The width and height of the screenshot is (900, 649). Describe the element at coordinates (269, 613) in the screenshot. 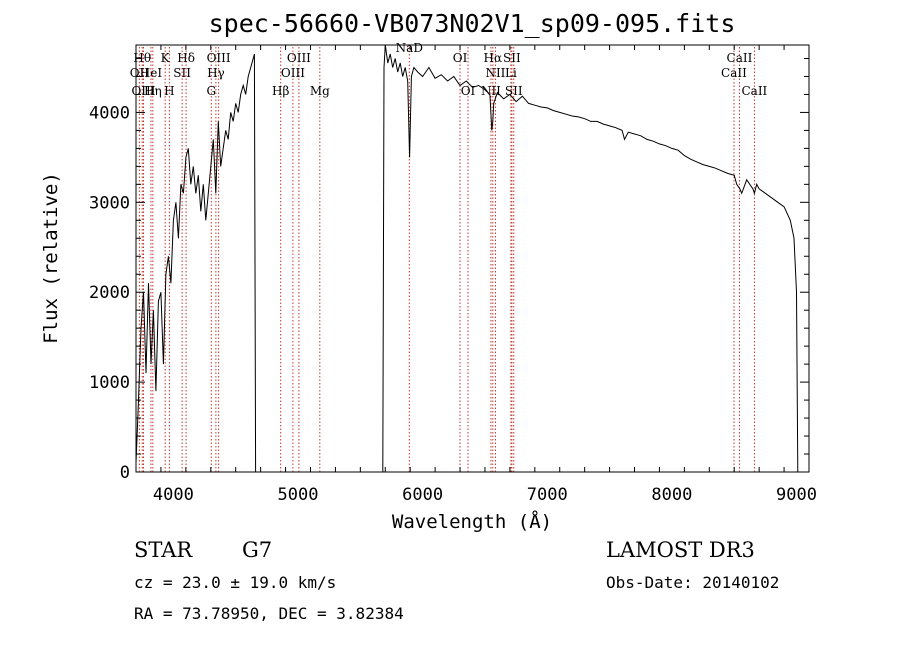

I see `coordinates: RA = 73.78950, DEC = 3.82384` at that location.